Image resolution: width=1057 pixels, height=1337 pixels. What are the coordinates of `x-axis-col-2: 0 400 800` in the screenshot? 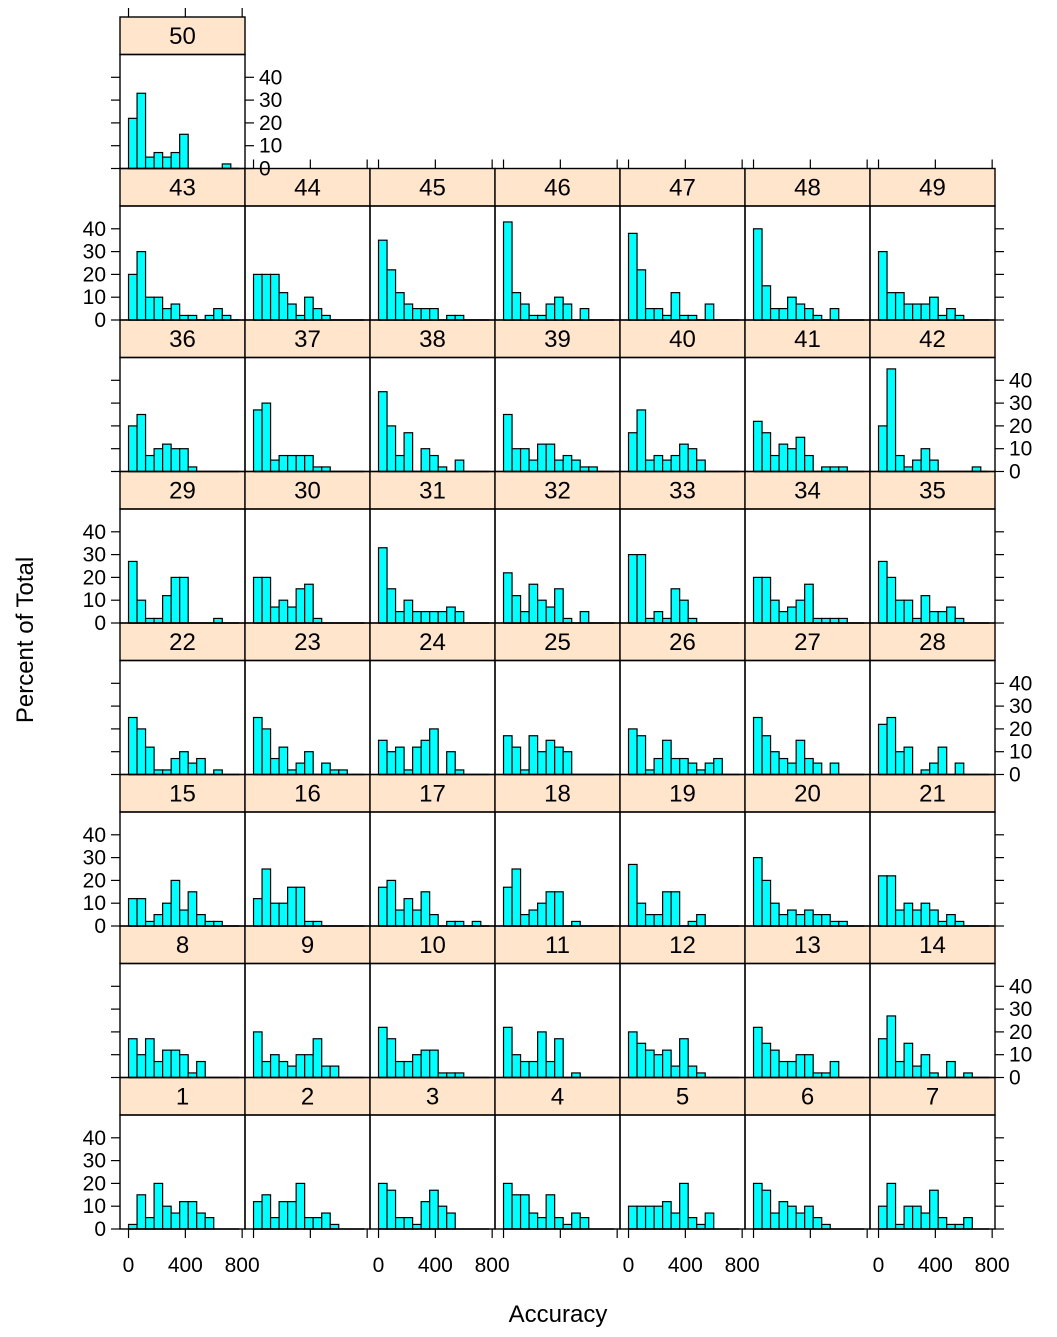 It's located at (441, 718).